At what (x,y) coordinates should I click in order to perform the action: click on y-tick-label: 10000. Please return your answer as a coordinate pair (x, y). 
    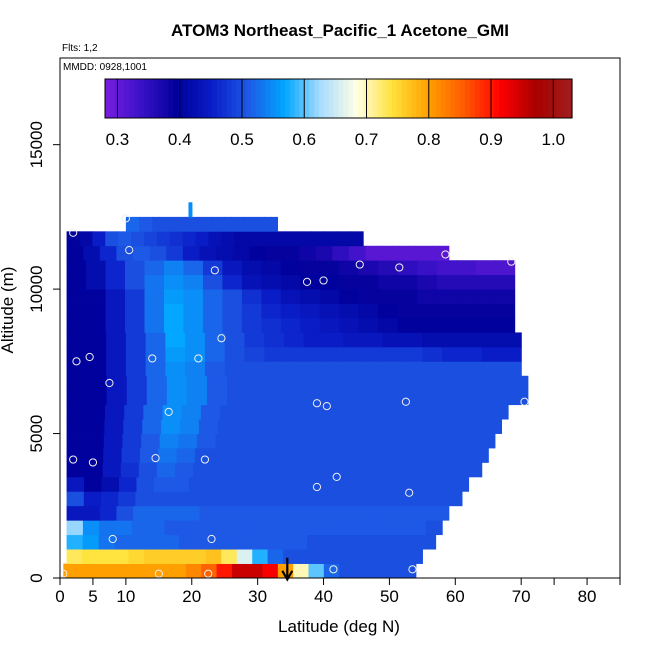
    Looking at the image, I should click on (36, 288).